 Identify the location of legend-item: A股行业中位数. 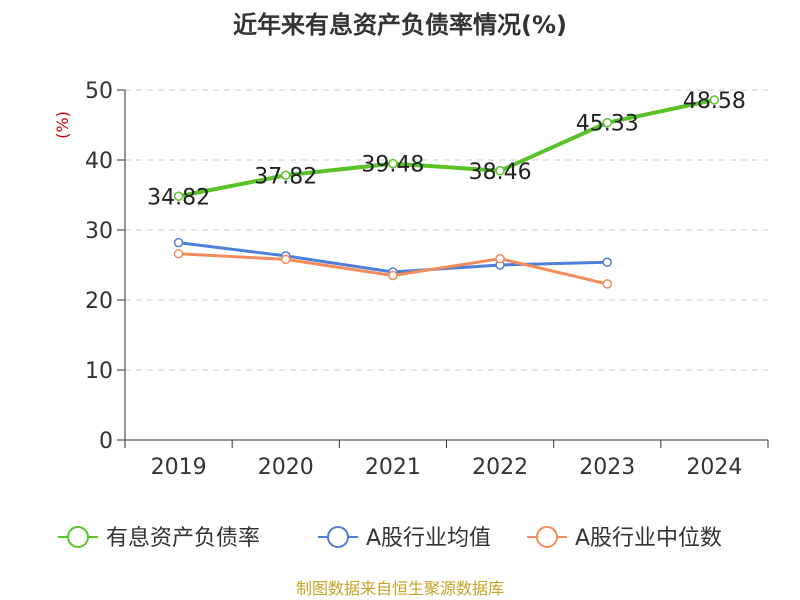
(624, 538).